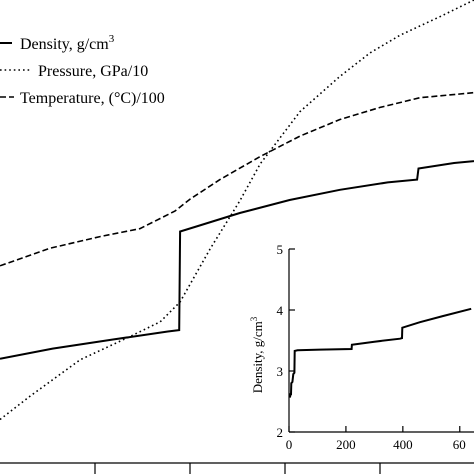  Describe the element at coordinates (403, 444) in the screenshot. I see `inset-x-tick-label: 400` at that location.